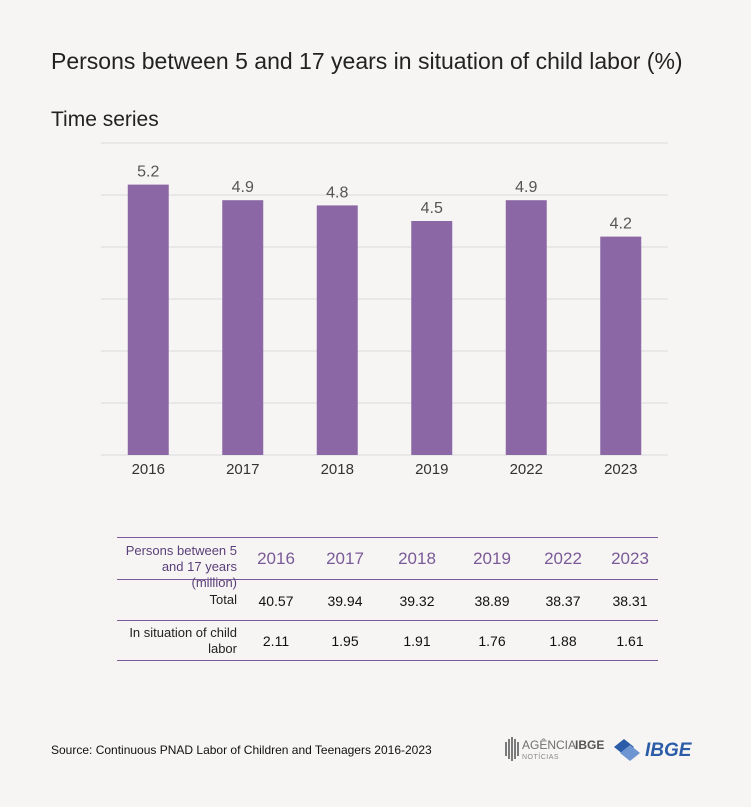 The width and height of the screenshot is (751, 807). Describe the element at coordinates (492, 558) in the screenshot. I see `table-year-cell: 2019` at that location.